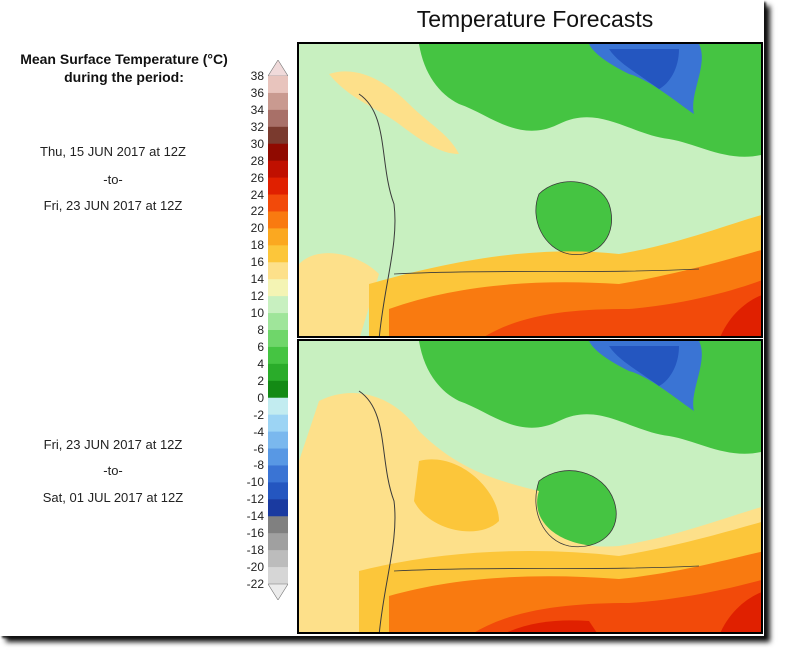  Describe the element at coordinates (260, 397) in the screenshot. I see `scale-tick-label: 0` at that location.